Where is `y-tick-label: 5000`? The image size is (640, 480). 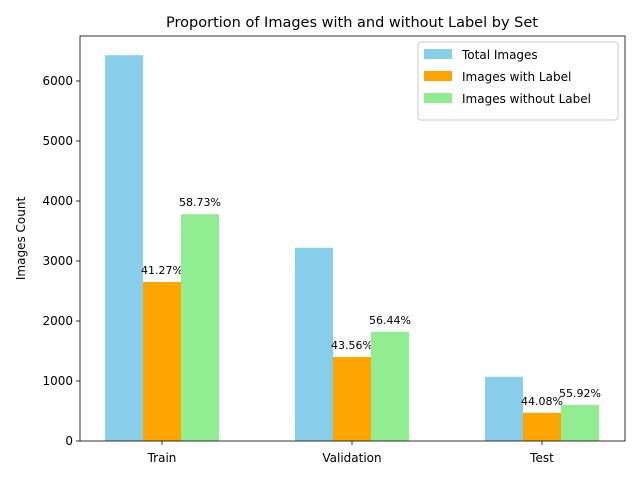
y-tick-label: 5000 is located at coordinates (57, 141).